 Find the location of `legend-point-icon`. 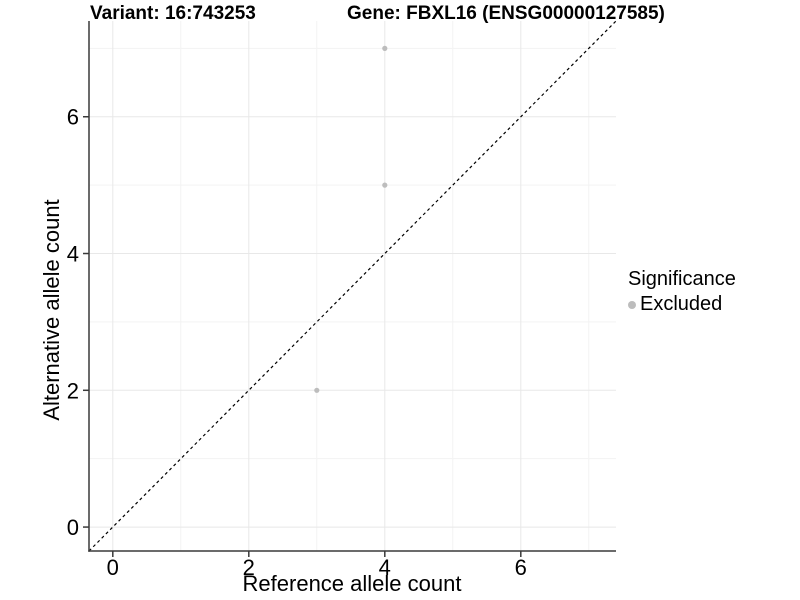

legend-point-icon is located at coordinates (632, 304).